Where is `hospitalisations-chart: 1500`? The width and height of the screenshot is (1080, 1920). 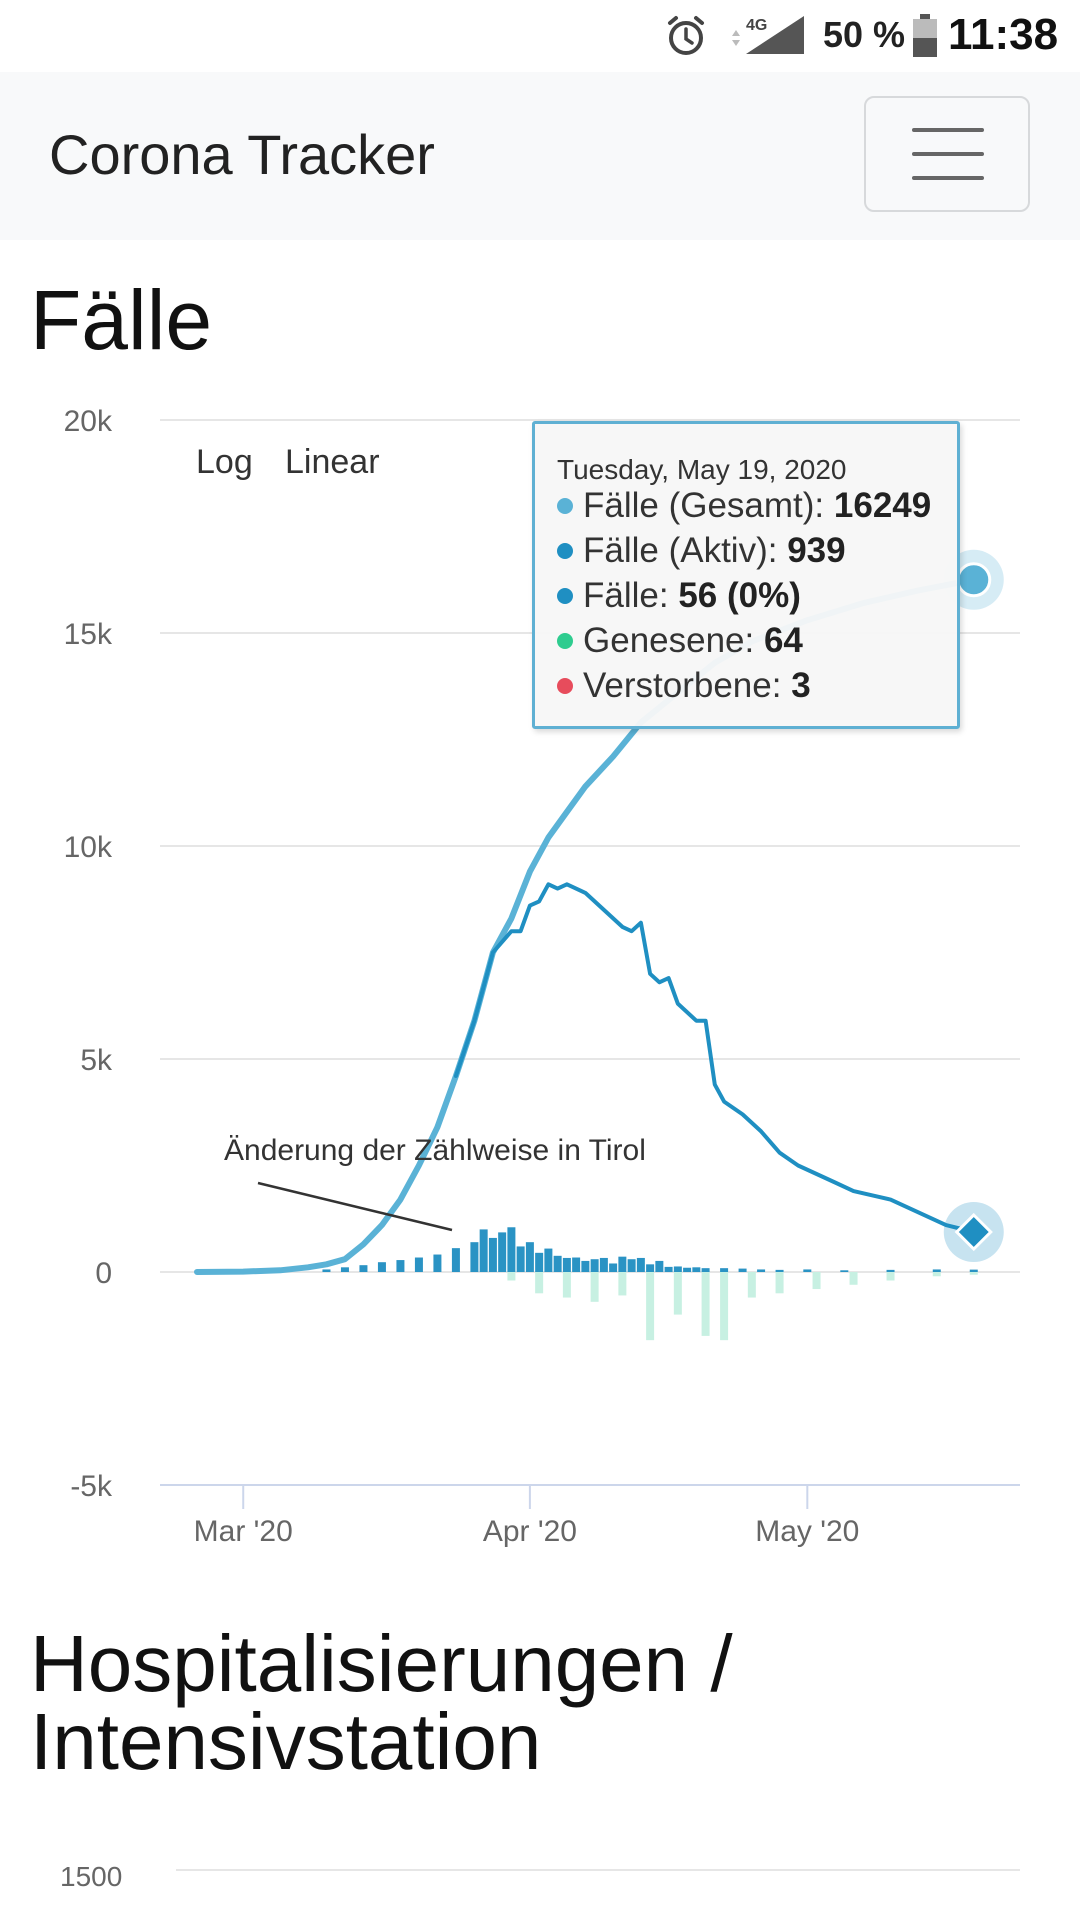
hospitalisations-chart: 1500 is located at coordinates (540, 1876).